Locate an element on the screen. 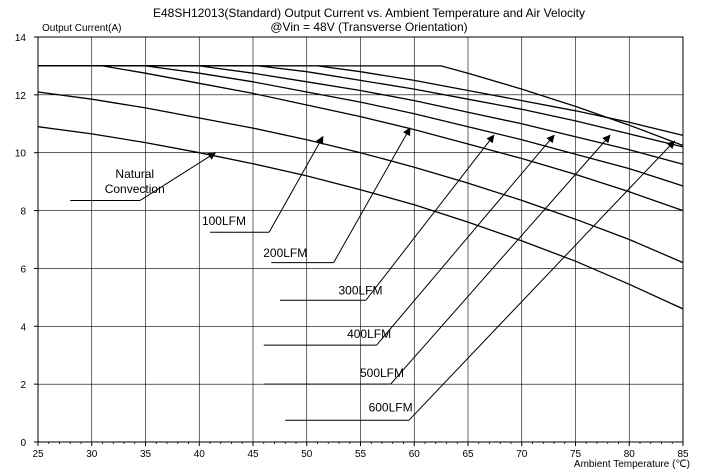  annotation-arrow-400lfm is located at coordinates (465, 240).